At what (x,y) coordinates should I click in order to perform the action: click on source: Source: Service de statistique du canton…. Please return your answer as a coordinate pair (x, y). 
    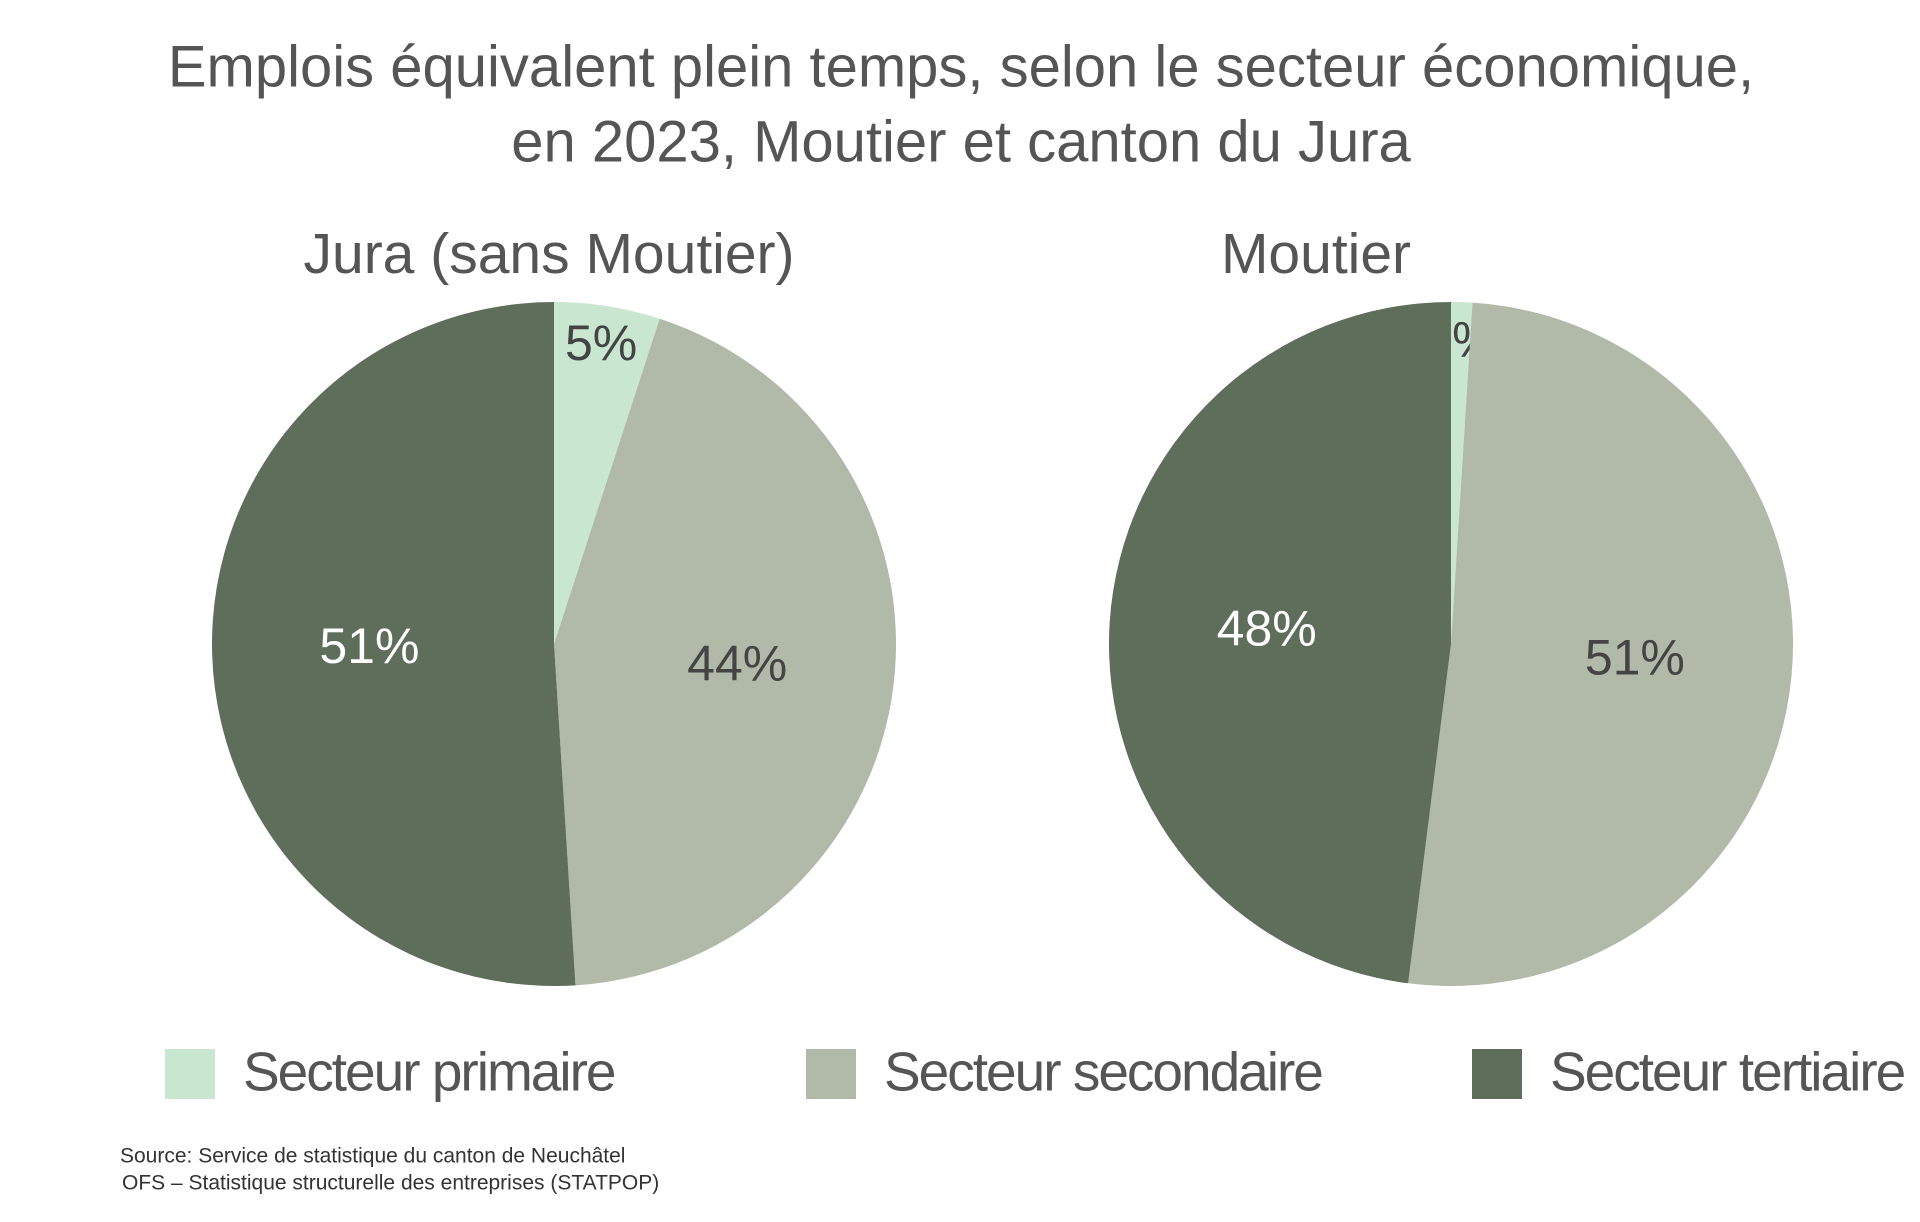
    Looking at the image, I should click on (372, 1156).